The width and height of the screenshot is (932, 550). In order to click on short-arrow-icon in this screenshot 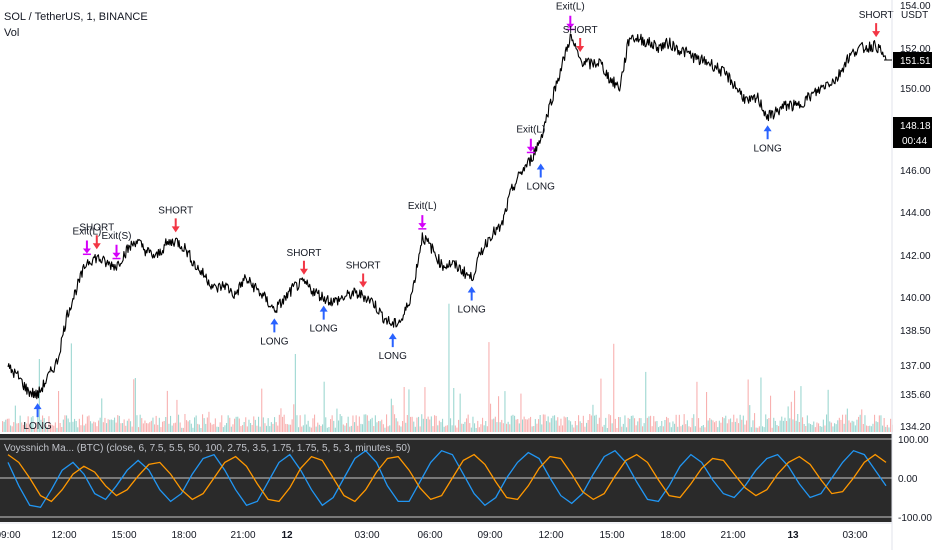, I will do `click(876, 30)`.